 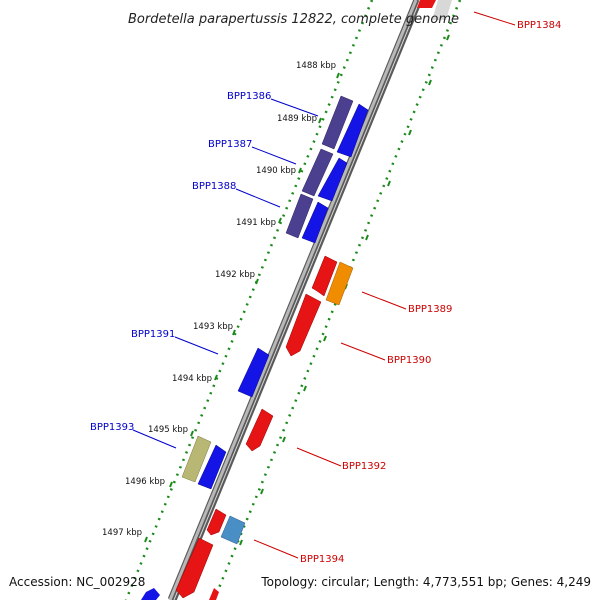 I want to click on scale-label: 1495 kbp, so click(x=168, y=430).